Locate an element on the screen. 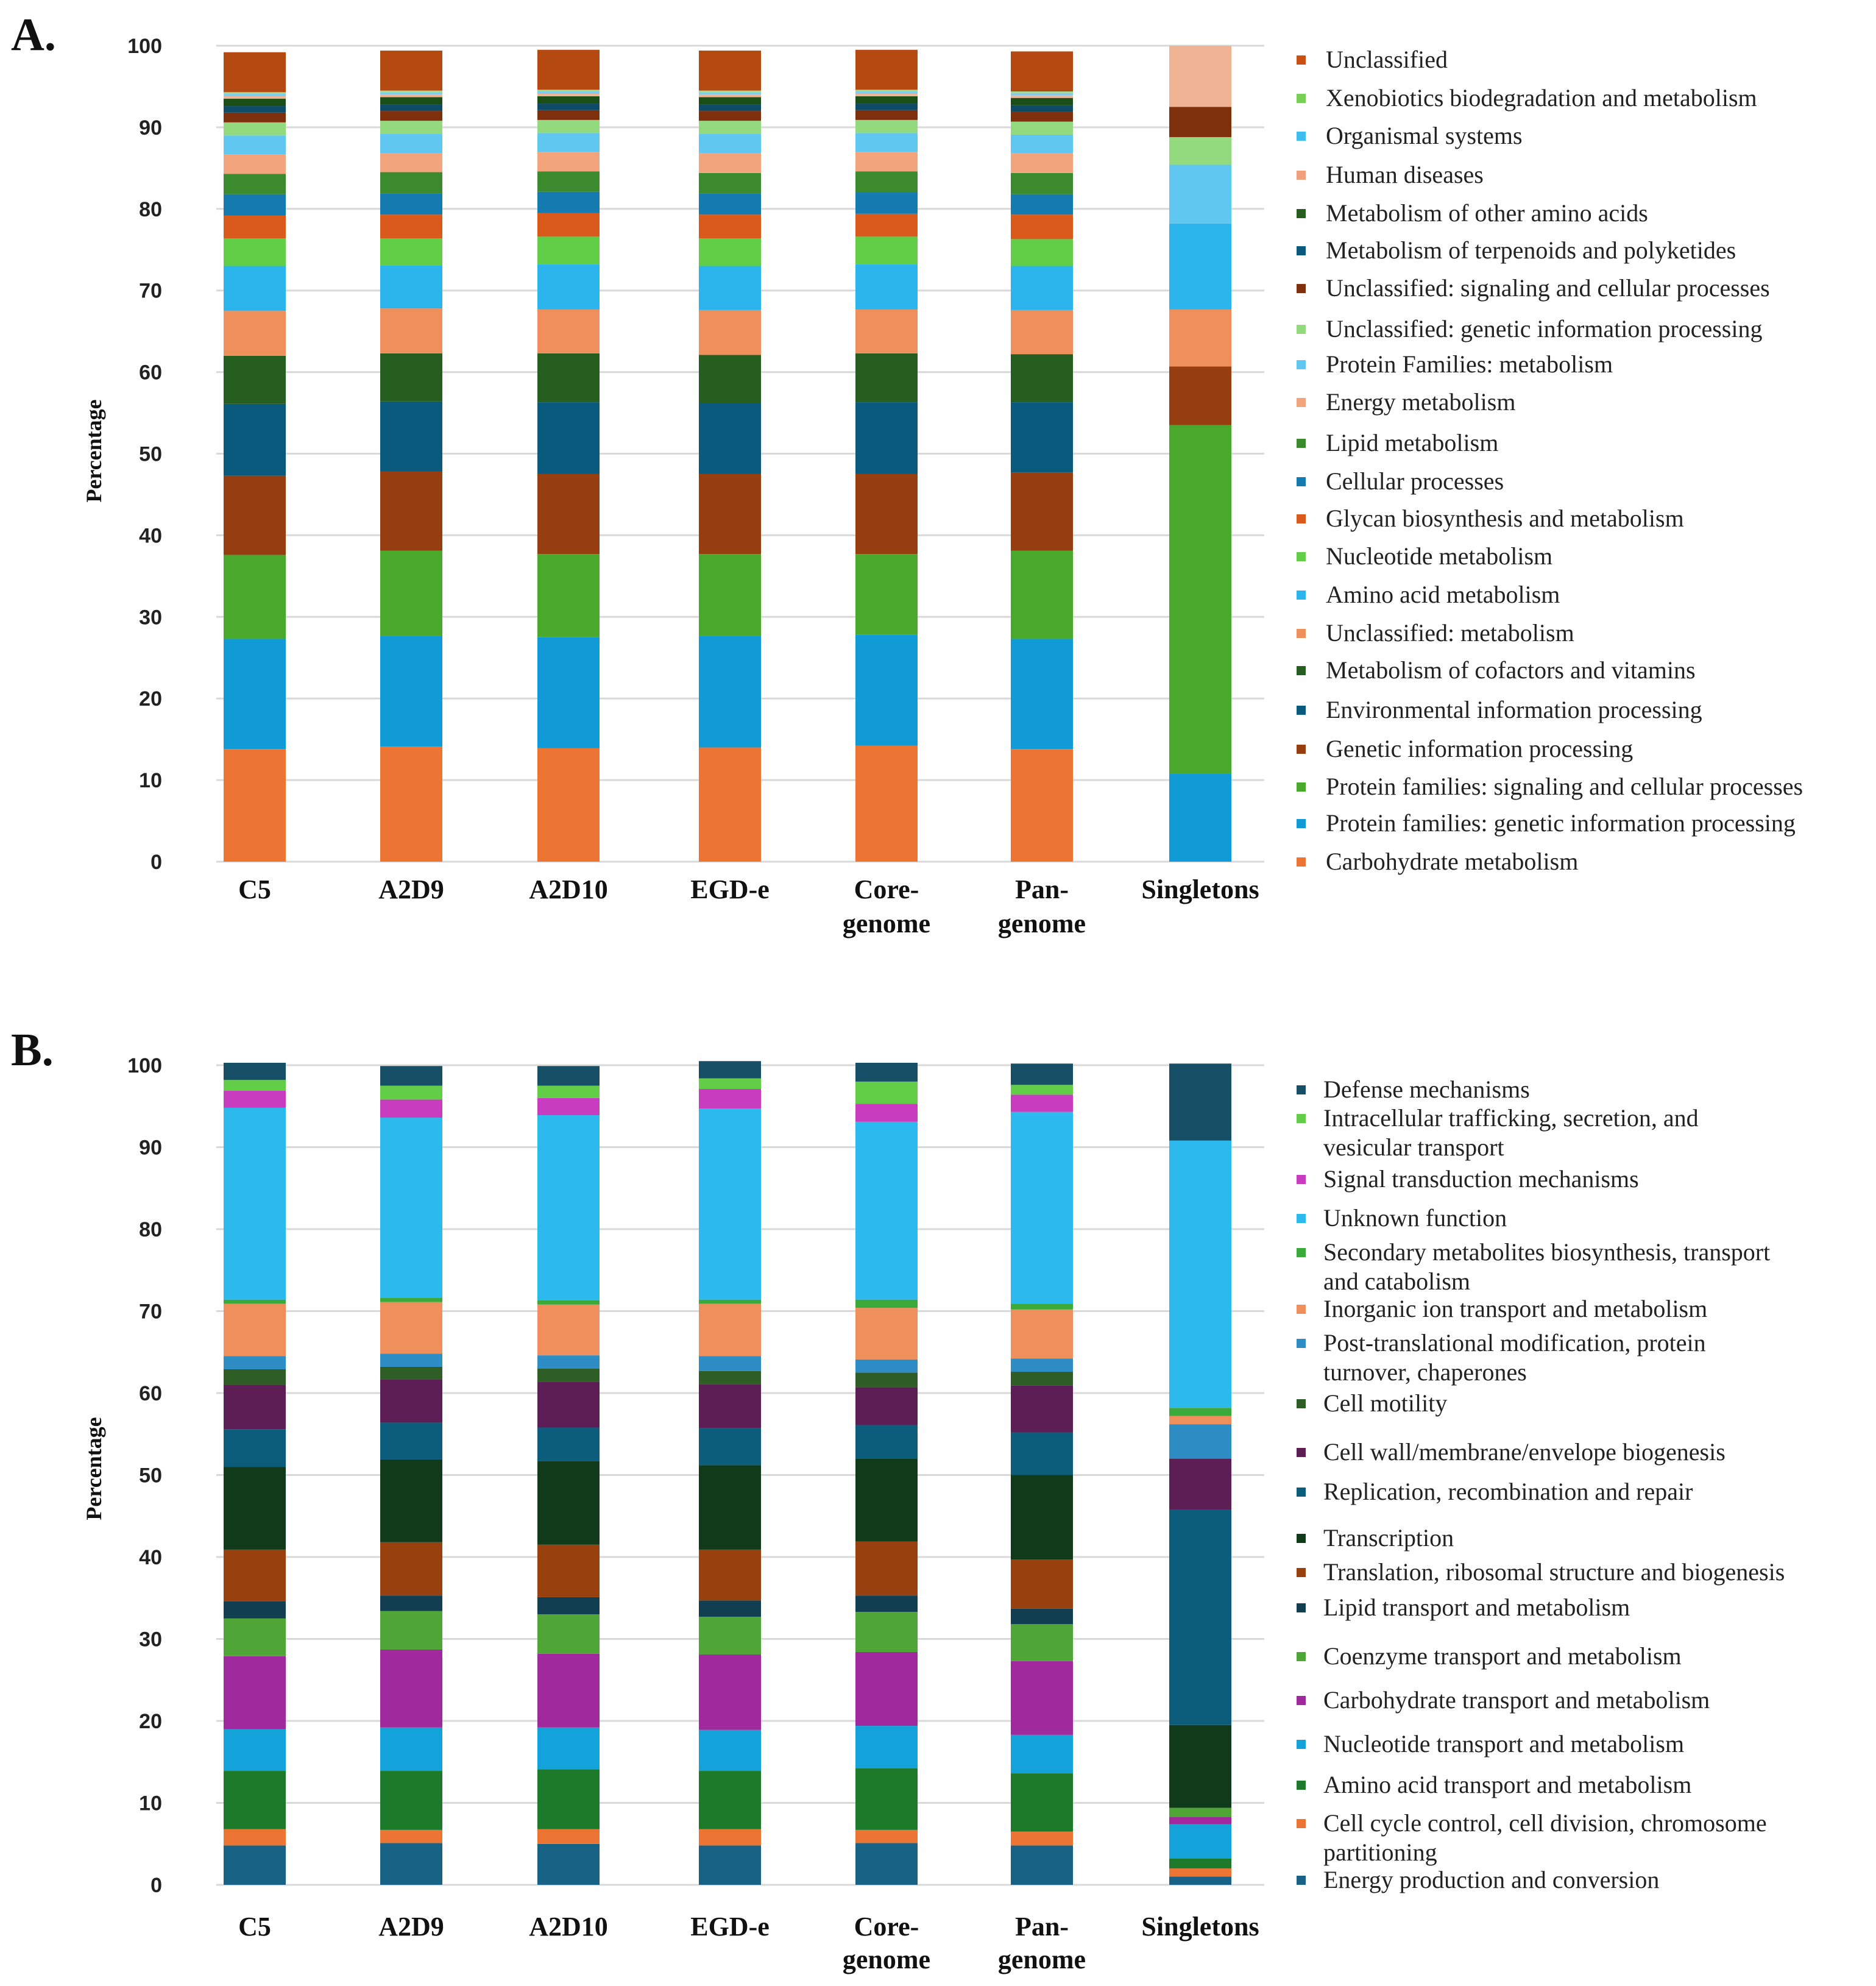  legend-item-label: turnover, chaperones is located at coordinates (1425, 1372).